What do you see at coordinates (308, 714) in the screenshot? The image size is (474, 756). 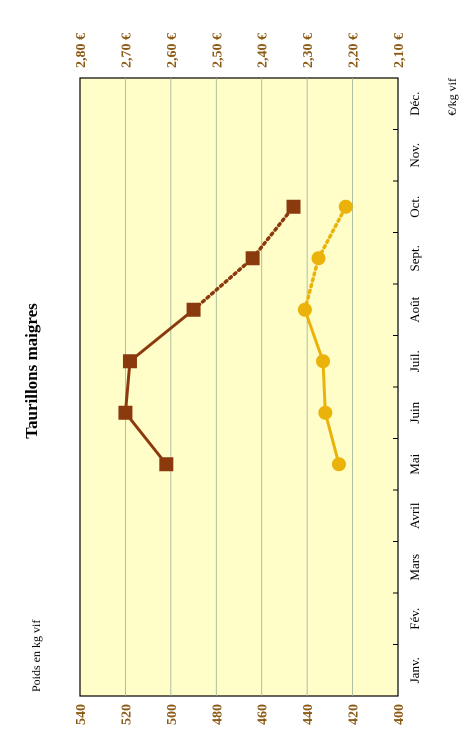 I see `left-tick-label: 440` at bounding box center [308, 714].